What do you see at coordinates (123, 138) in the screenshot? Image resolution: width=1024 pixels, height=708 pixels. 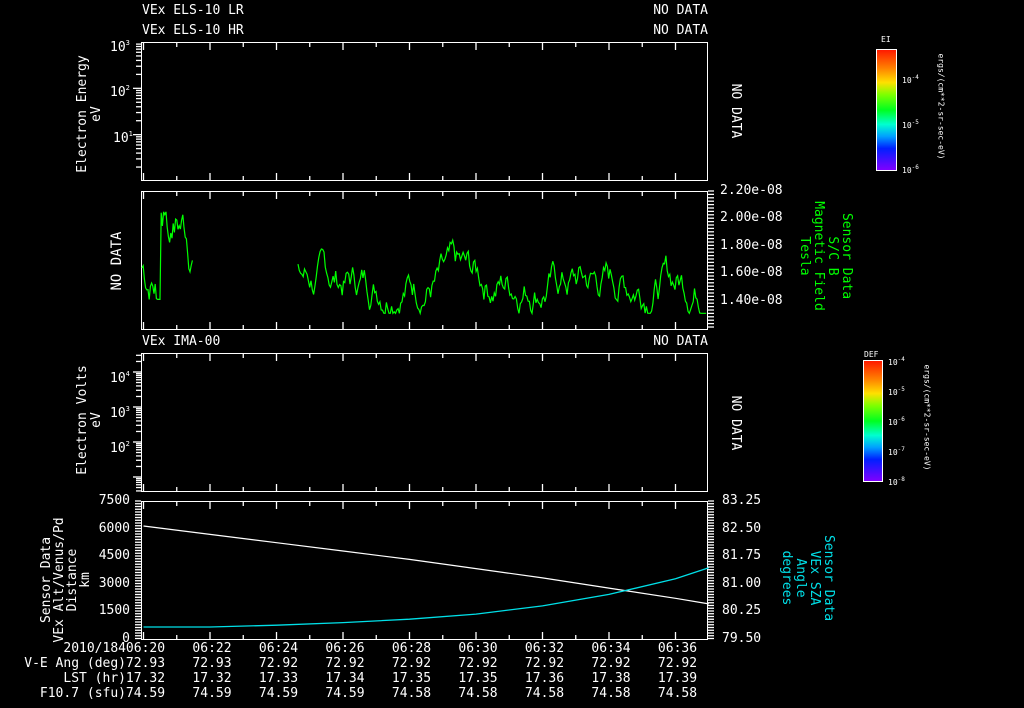 I see `els-ytick-1e1: 10¹` at bounding box center [123, 138].